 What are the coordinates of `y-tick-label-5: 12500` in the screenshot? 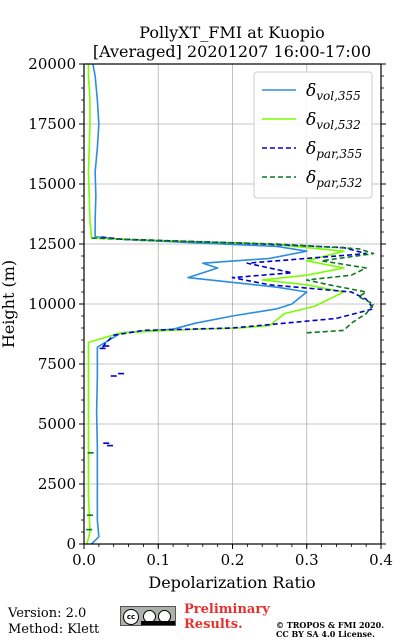 It's located at (52, 244).